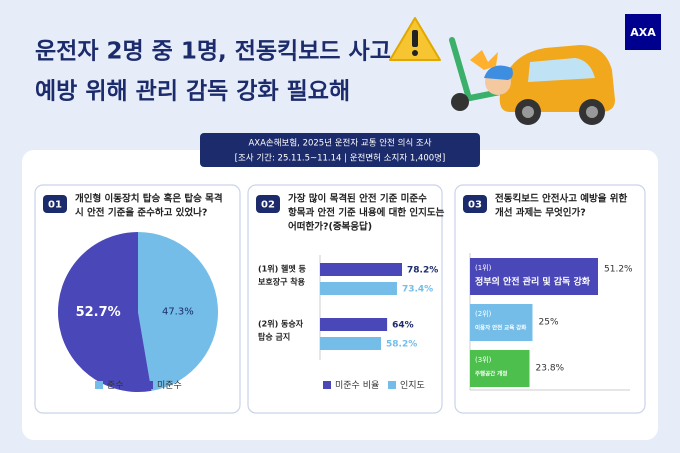  I want to click on category-label: (2위) 동승자, so click(281, 324).